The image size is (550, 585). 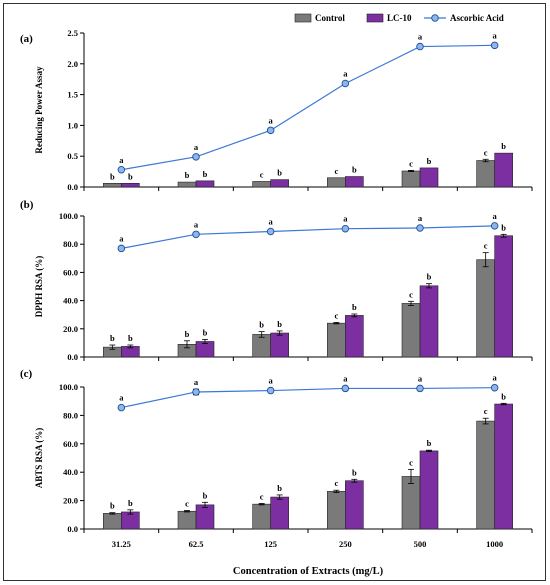 I want to click on y-tick-label: 0.5, so click(x=72, y=156).